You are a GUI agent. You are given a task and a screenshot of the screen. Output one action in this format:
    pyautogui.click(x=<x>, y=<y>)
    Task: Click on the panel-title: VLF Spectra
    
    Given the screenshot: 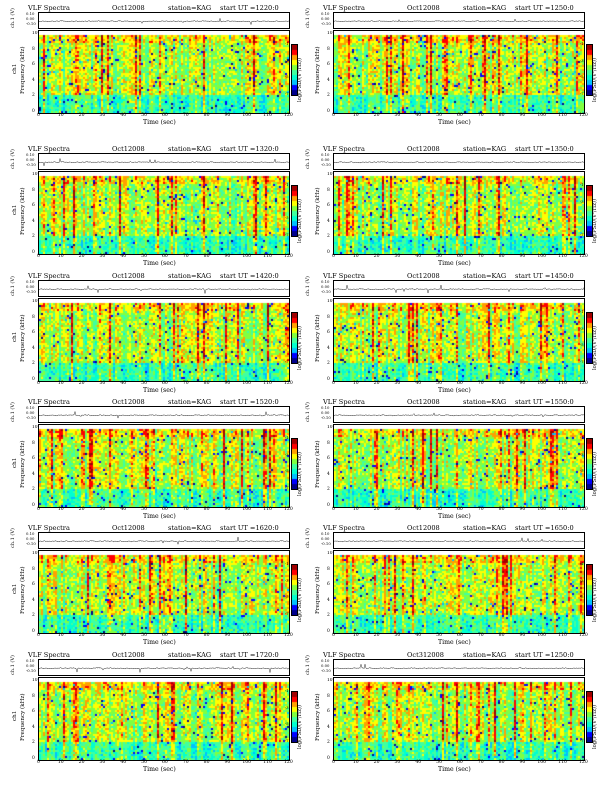 What is the action you would take?
    pyautogui.click(x=49, y=149)
    